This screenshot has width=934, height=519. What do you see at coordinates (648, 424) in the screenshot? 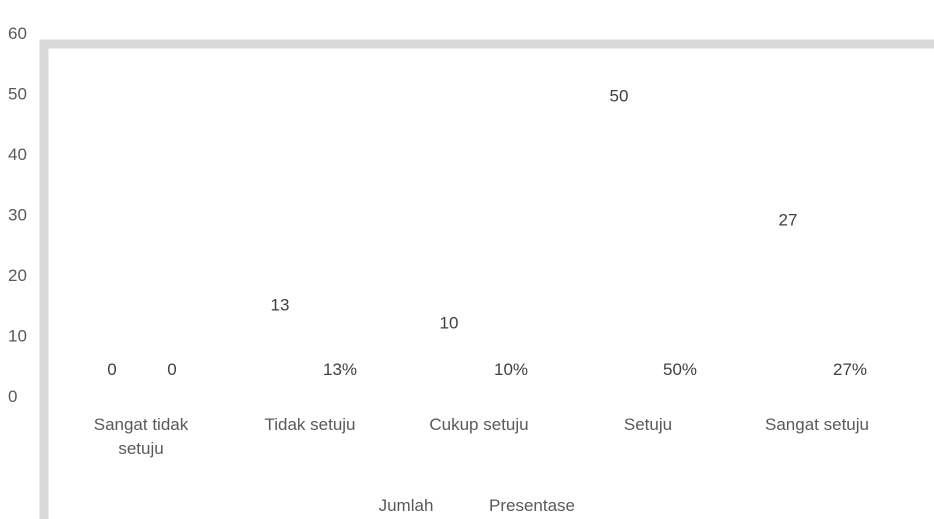
I see `x-category-label: Setuju` at bounding box center [648, 424].